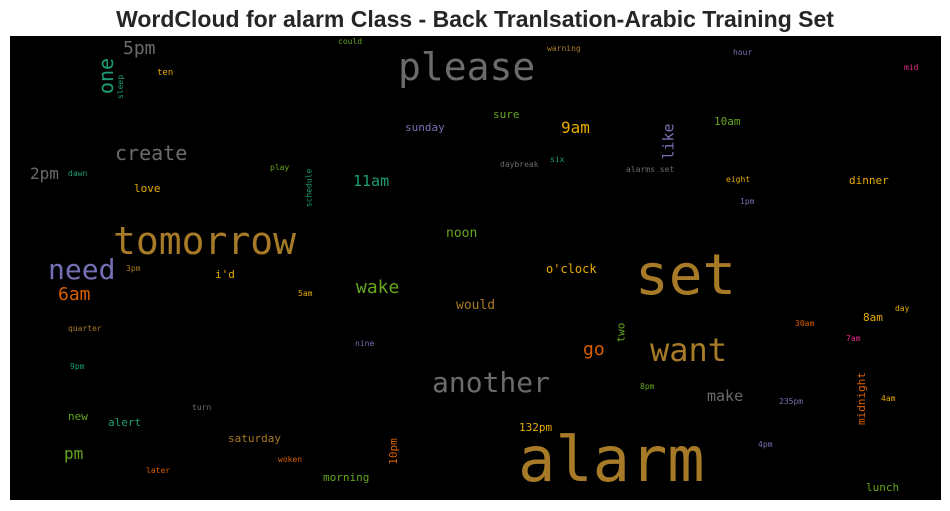 The height and width of the screenshot is (511, 950). What do you see at coordinates (873, 317) in the screenshot?
I see `cloud-word: 8am` at bounding box center [873, 317].